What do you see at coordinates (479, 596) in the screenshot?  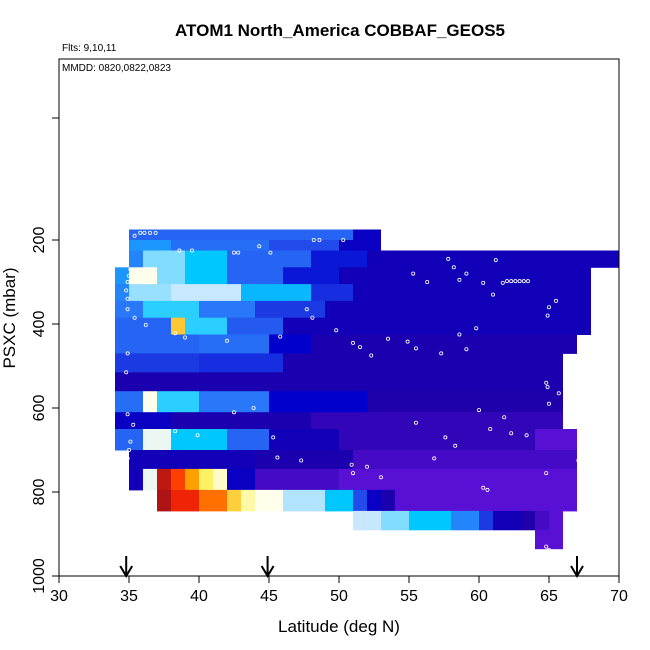 I see `x-tick-label: 60` at bounding box center [479, 596].